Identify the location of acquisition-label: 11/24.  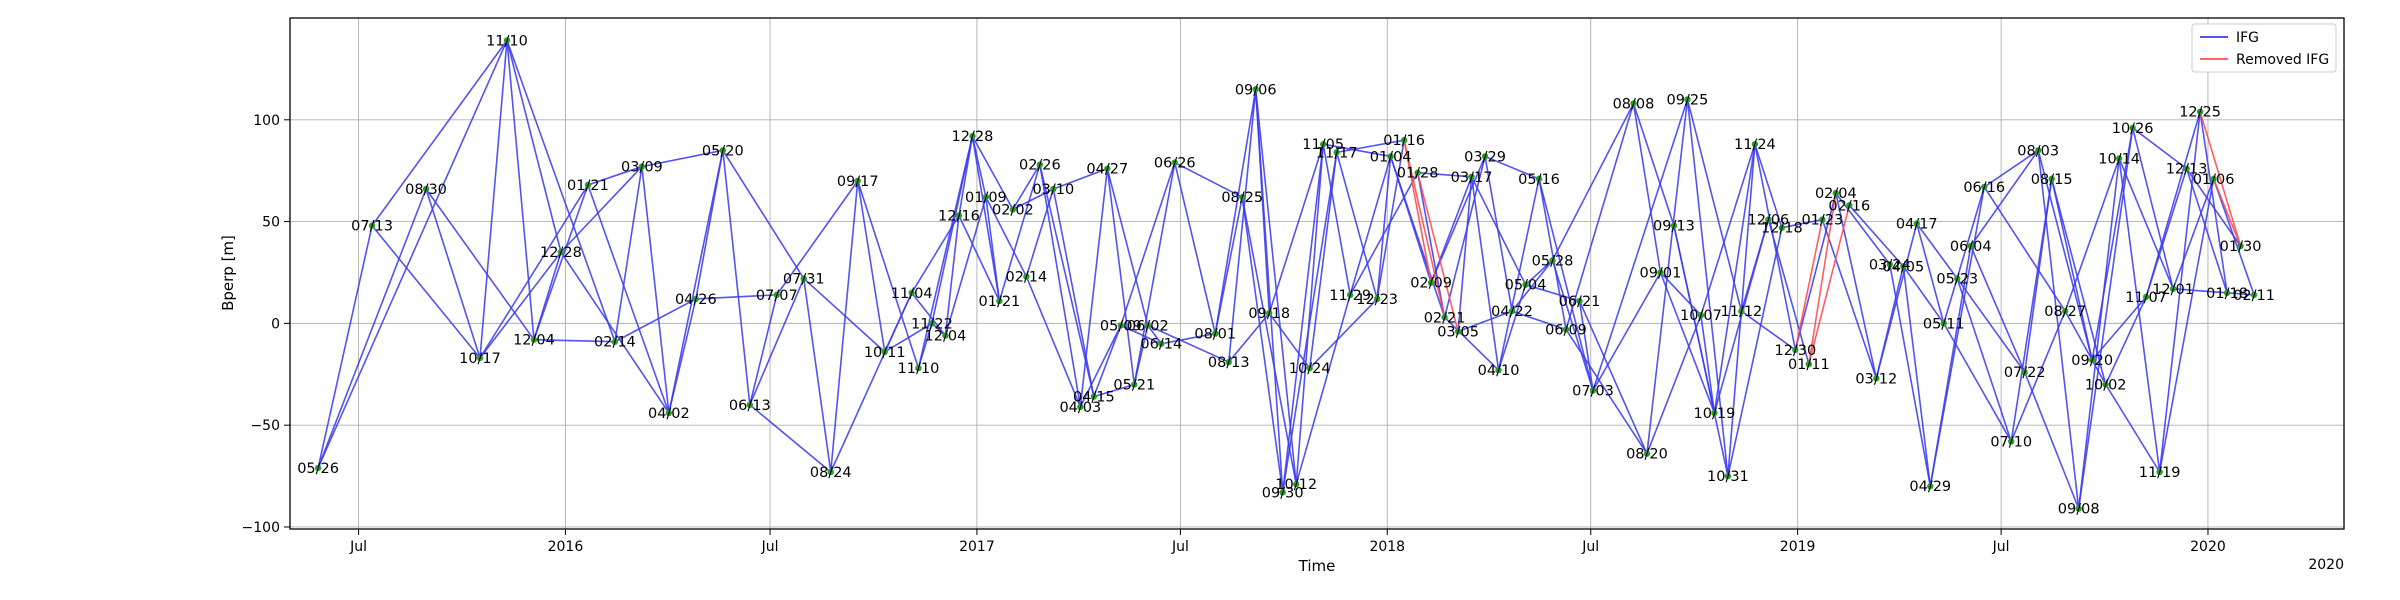
(1755, 145).